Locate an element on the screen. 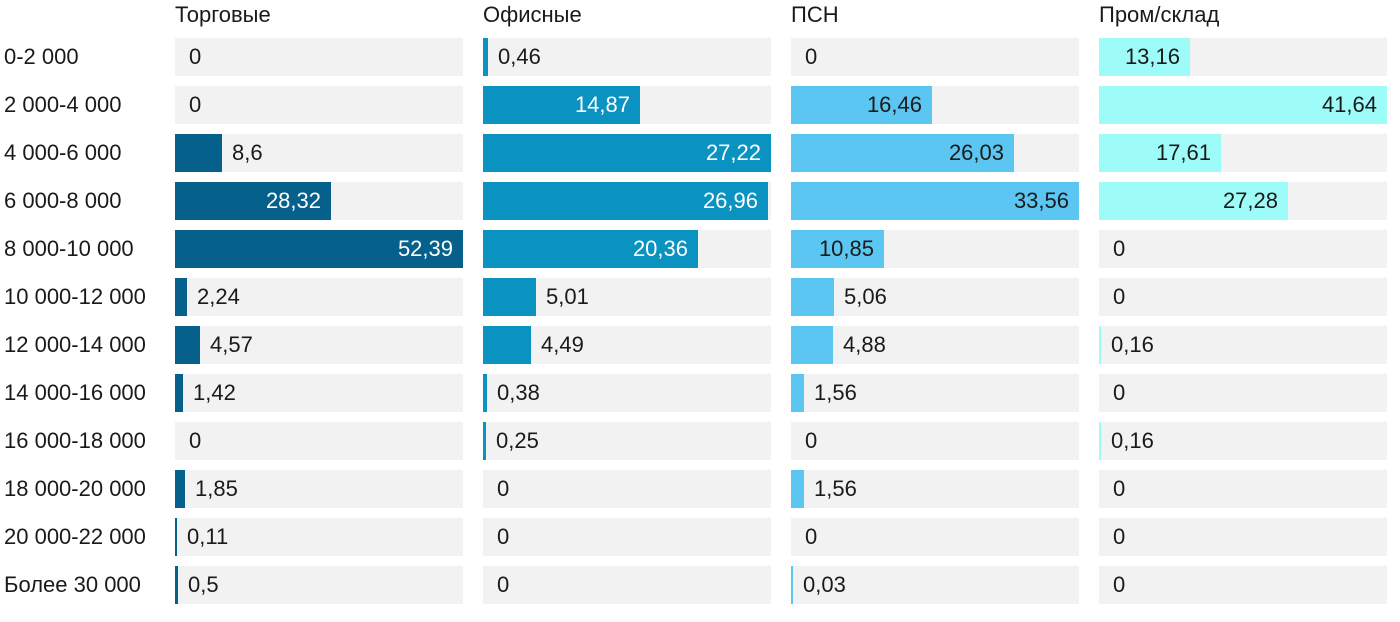  bar-track: 27,28 is located at coordinates (1243, 201).